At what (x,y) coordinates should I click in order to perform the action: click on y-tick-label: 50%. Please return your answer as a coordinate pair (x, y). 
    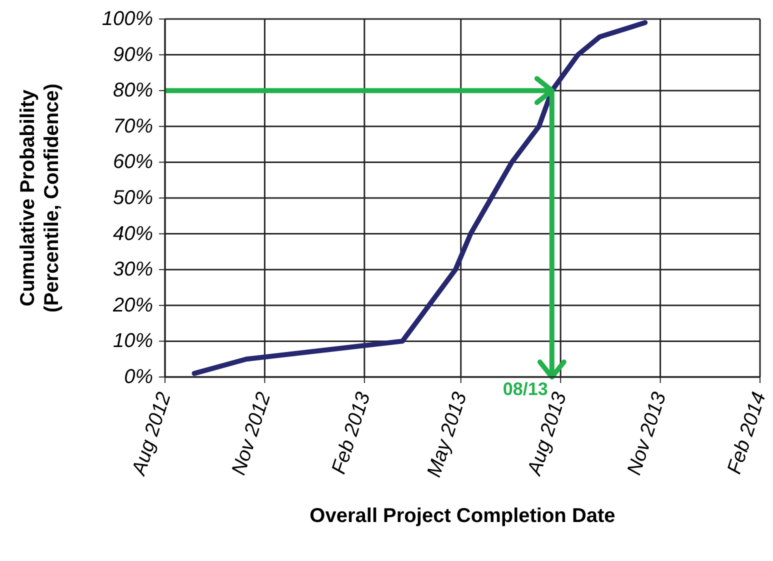
    Looking at the image, I should click on (132, 198).